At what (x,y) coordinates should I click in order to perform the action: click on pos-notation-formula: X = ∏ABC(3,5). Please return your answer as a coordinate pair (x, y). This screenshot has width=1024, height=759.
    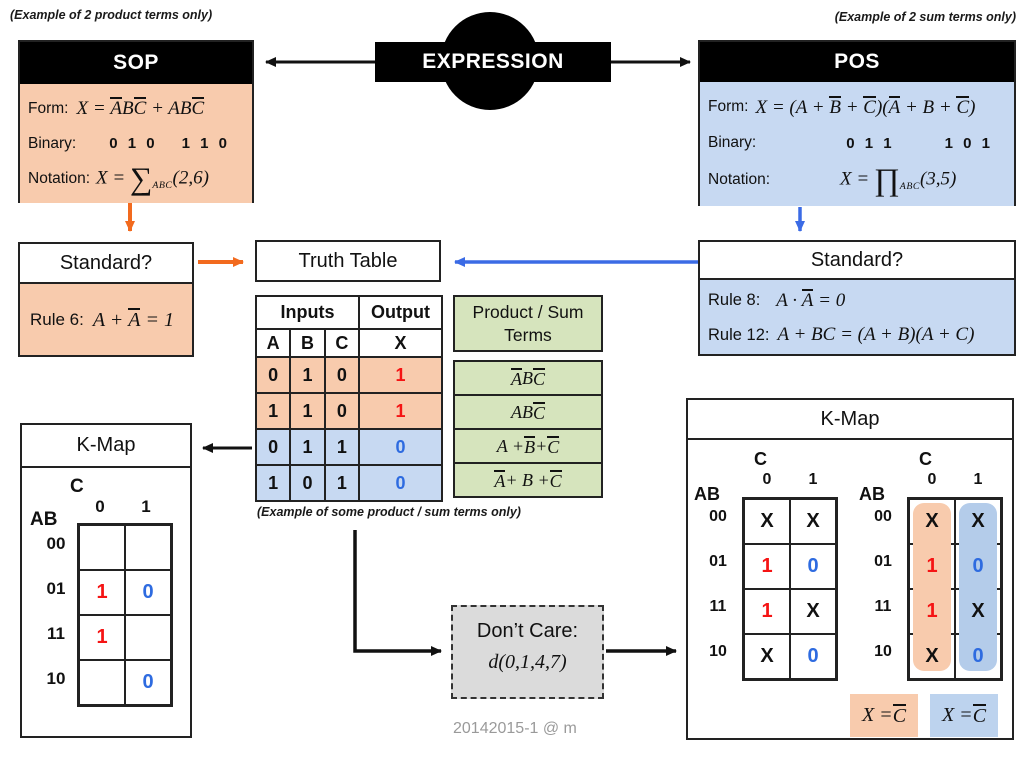
    Looking at the image, I should click on (898, 180).